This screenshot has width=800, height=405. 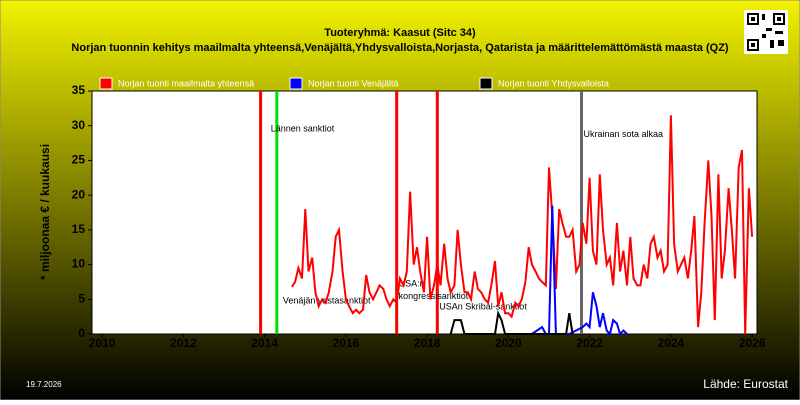 What do you see at coordinates (589, 343) in the screenshot?
I see `x-tick-label: 2022` at bounding box center [589, 343].